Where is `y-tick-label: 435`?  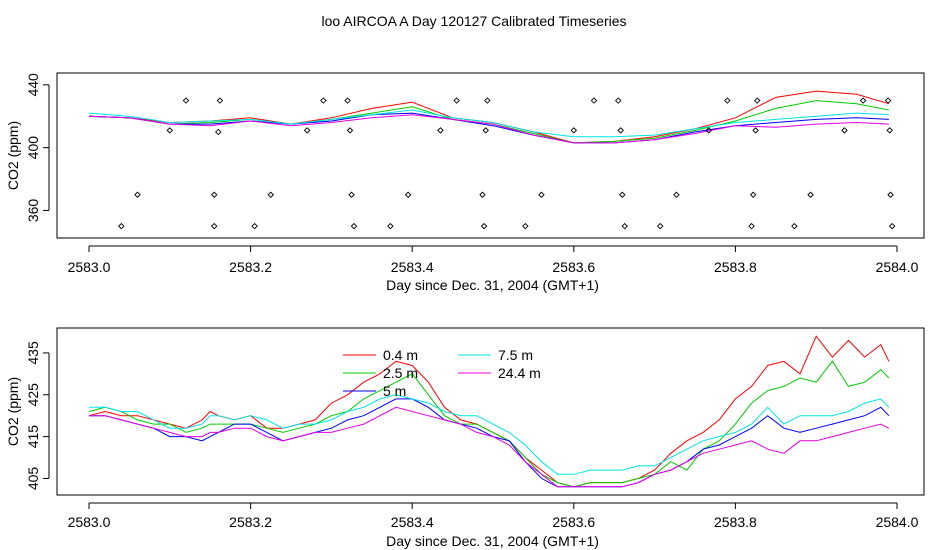
y-tick-label: 435 is located at coordinates (33, 353).